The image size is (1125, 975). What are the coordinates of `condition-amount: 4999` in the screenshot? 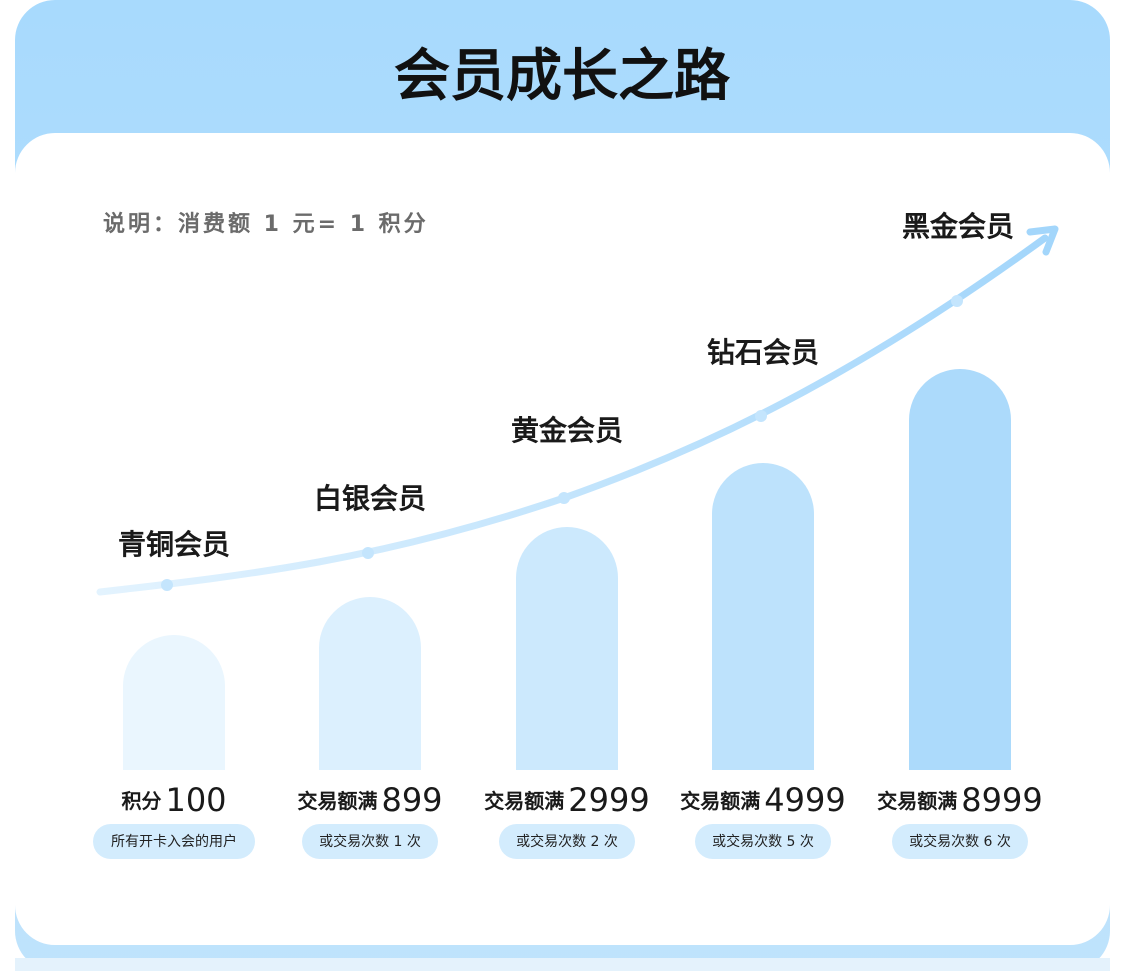 It's located at (804, 800).